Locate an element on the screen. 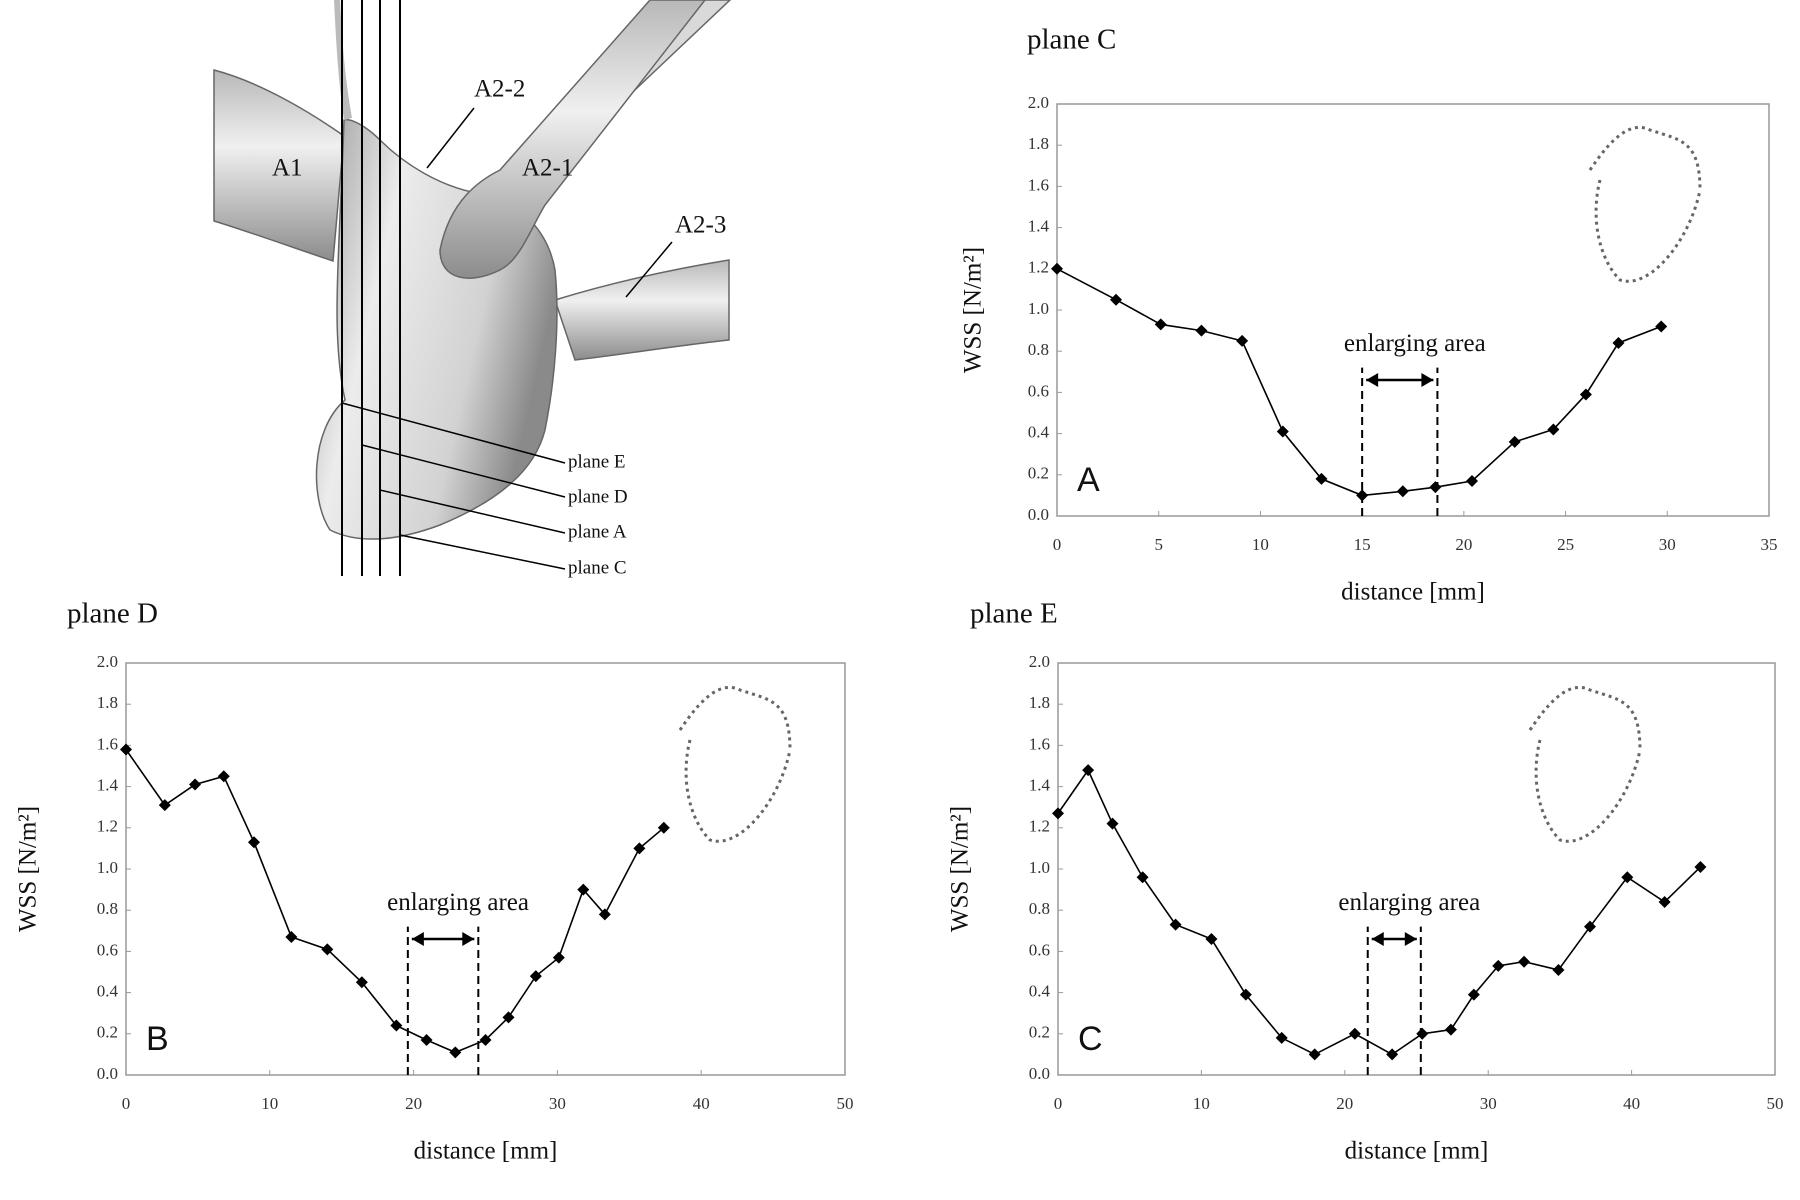  diagram-label: plane A is located at coordinates (597, 531).